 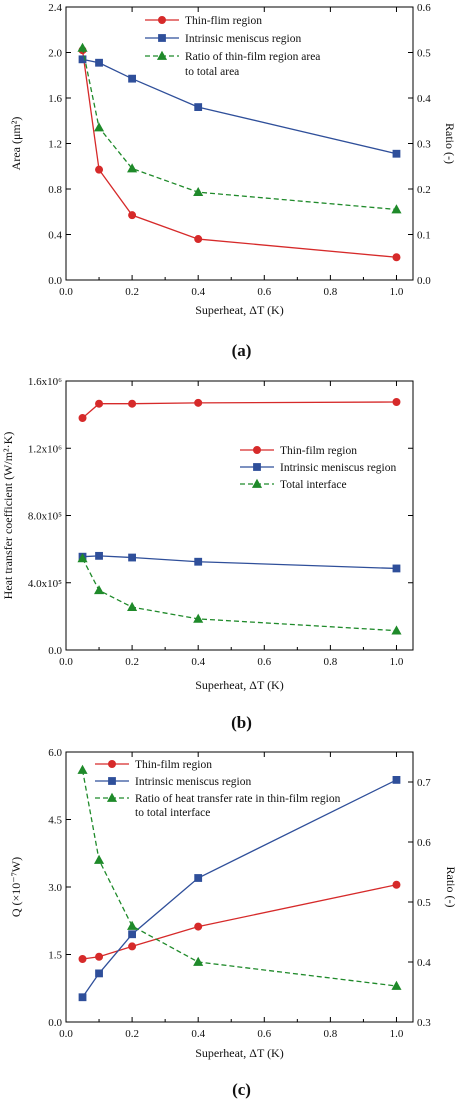 What do you see at coordinates (424, 145) in the screenshot?
I see `y2-tick-label: 0.3` at bounding box center [424, 145].